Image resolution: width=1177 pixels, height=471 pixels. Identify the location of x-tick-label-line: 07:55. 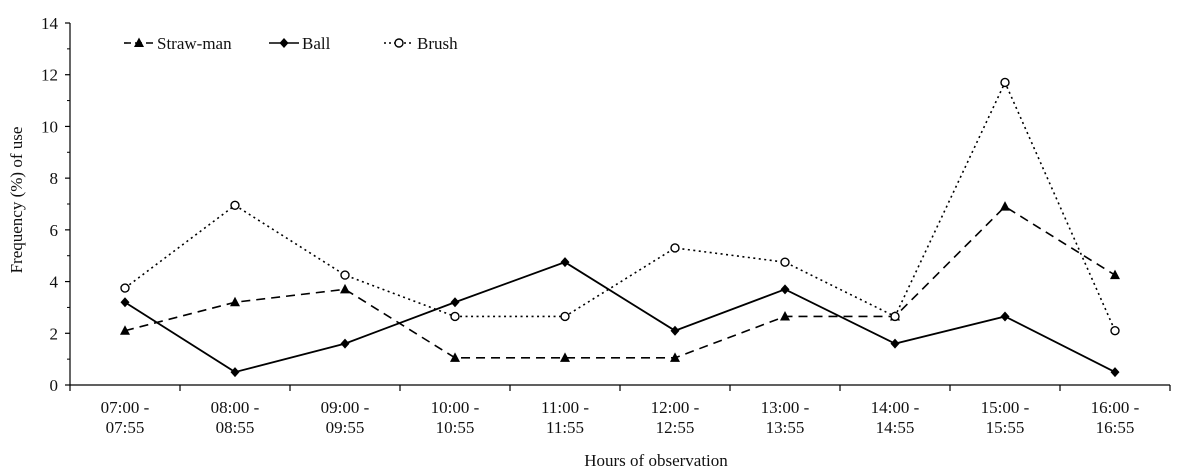
(125, 427).